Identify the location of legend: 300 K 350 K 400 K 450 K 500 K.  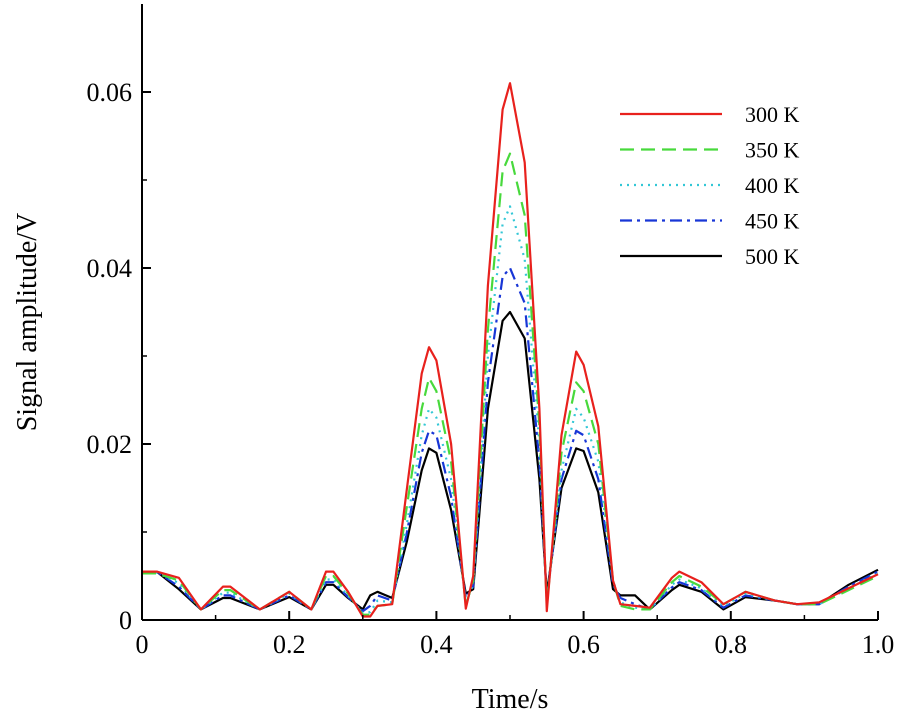
(710, 185).